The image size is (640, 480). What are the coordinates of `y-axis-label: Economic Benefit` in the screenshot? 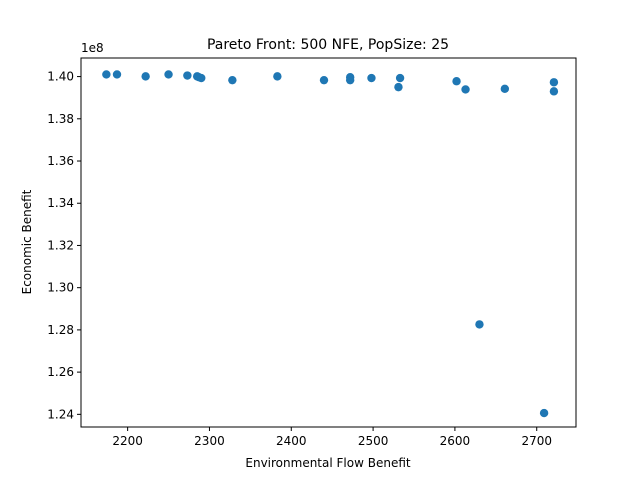 It's located at (27, 241).